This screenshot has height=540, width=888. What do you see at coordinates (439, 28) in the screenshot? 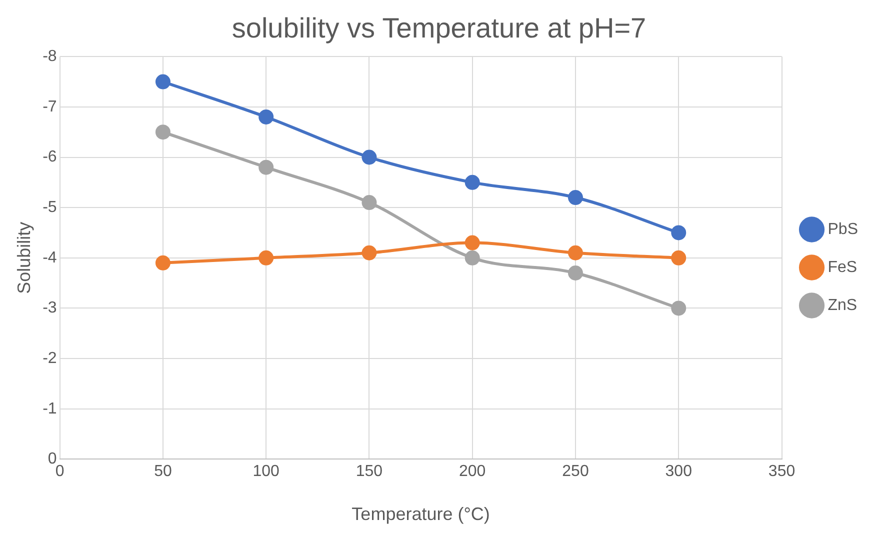
I see `chart-title: solubility vs Temperature at pH=7` at bounding box center [439, 28].